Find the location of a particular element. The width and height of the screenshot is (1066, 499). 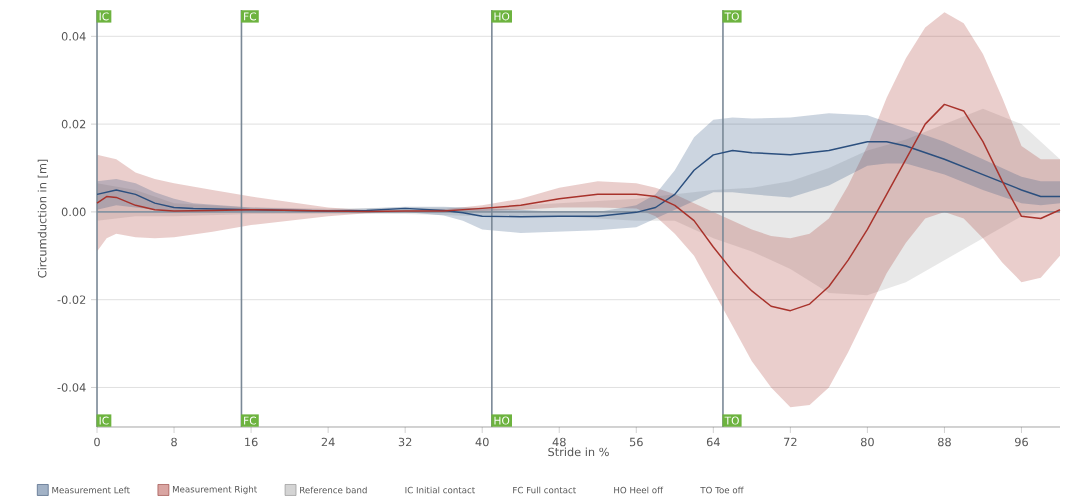

y-tick-label: -0.04 is located at coordinates (71, 387).